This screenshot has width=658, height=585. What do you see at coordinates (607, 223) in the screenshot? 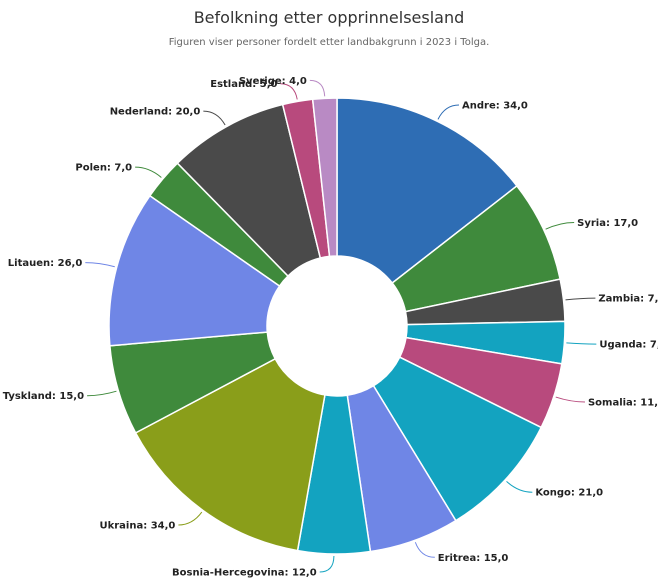
I see `data-label-syria: Syria: 17,0` at bounding box center [607, 223].